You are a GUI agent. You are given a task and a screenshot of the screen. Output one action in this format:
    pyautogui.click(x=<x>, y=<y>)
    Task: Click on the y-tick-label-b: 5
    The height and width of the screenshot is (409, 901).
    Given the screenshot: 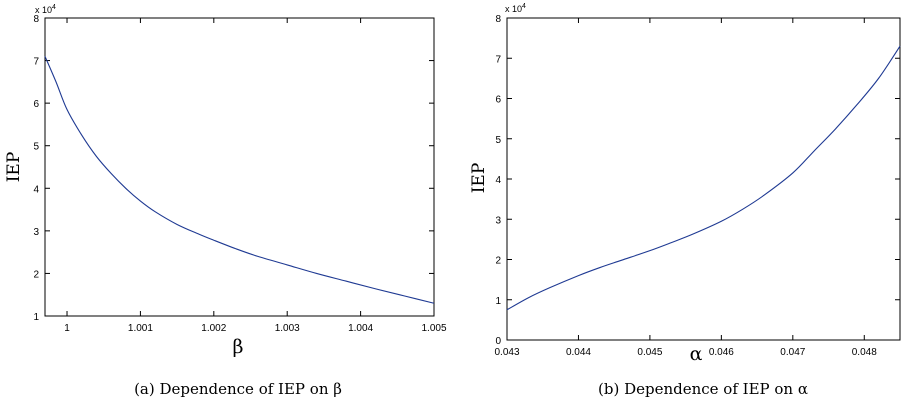 What is the action you would take?
    pyautogui.click(x=498, y=140)
    